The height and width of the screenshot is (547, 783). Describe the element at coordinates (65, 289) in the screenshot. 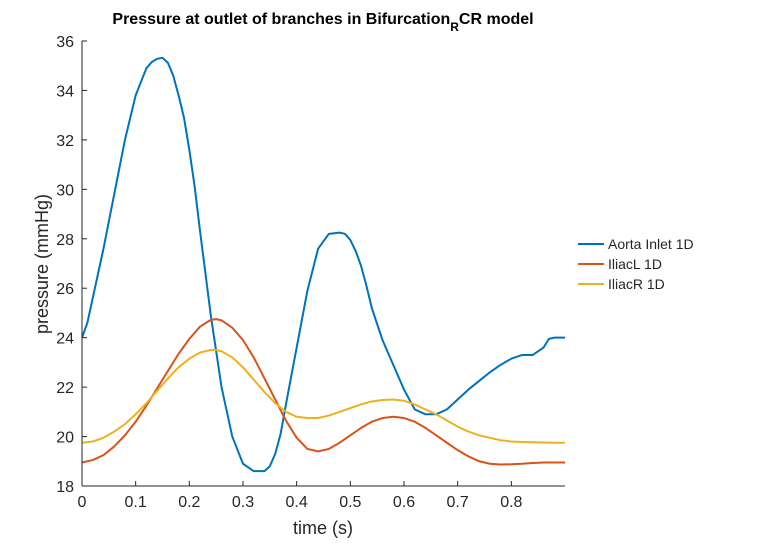

I see `y-tick-label: 26` at that location.